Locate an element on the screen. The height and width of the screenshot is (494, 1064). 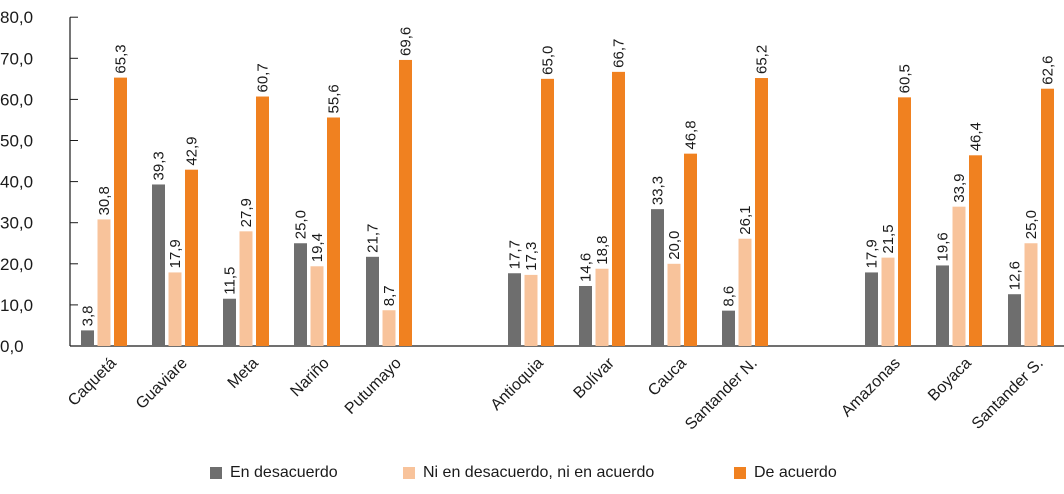
bar-bolivar-de-acuerdo is located at coordinates (618, 208).